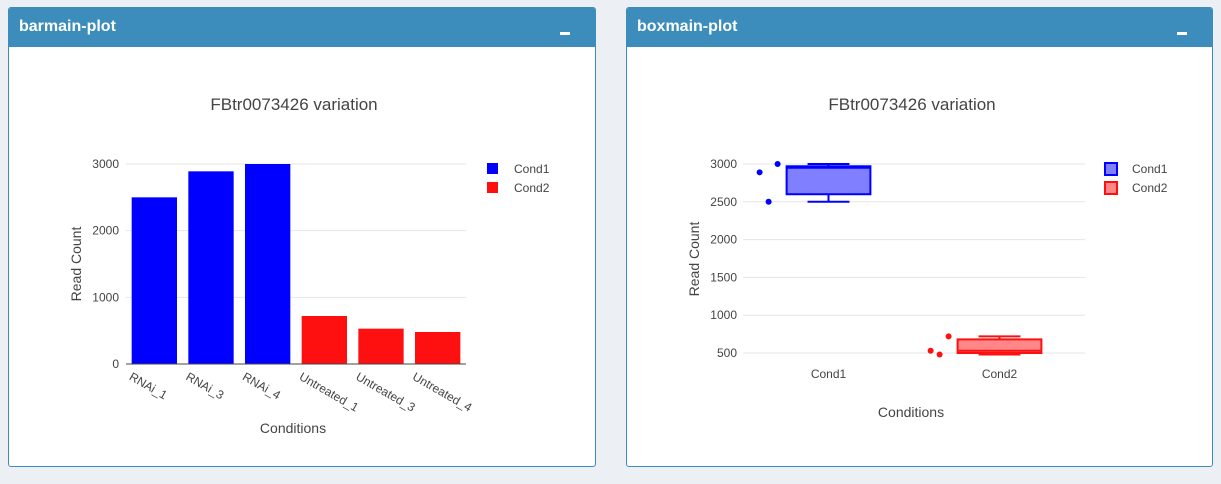 Image resolution: width=1221 pixels, height=484 pixels. What do you see at coordinates (115, 364) in the screenshot?
I see `y-tick-label: 0` at bounding box center [115, 364].